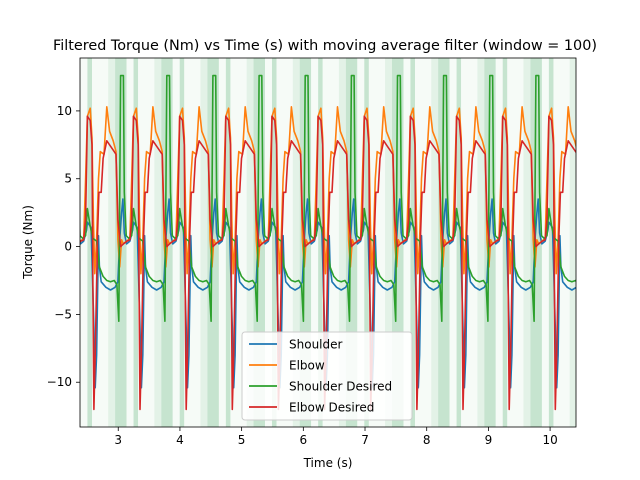 Image resolution: width=640 pixels, height=480 pixels. What do you see at coordinates (242, 440) in the screenshot?
I see `x-tick-label: 5` at bounding box center [242, 440].